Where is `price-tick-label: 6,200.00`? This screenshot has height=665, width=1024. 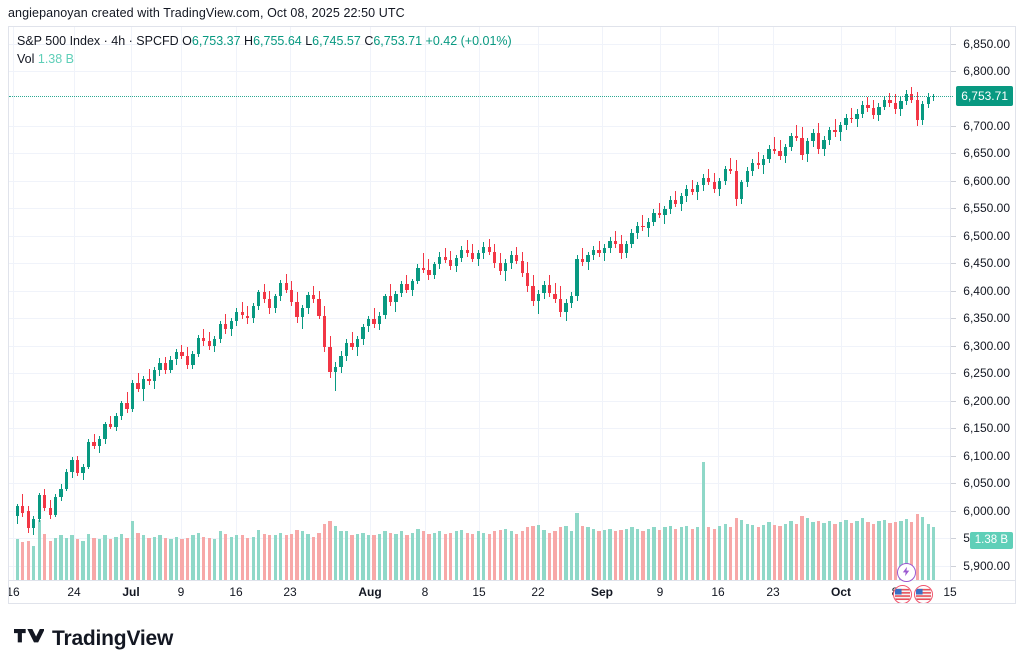 price-tick-label: 6,200.00 is located at coordinates (986, 400).